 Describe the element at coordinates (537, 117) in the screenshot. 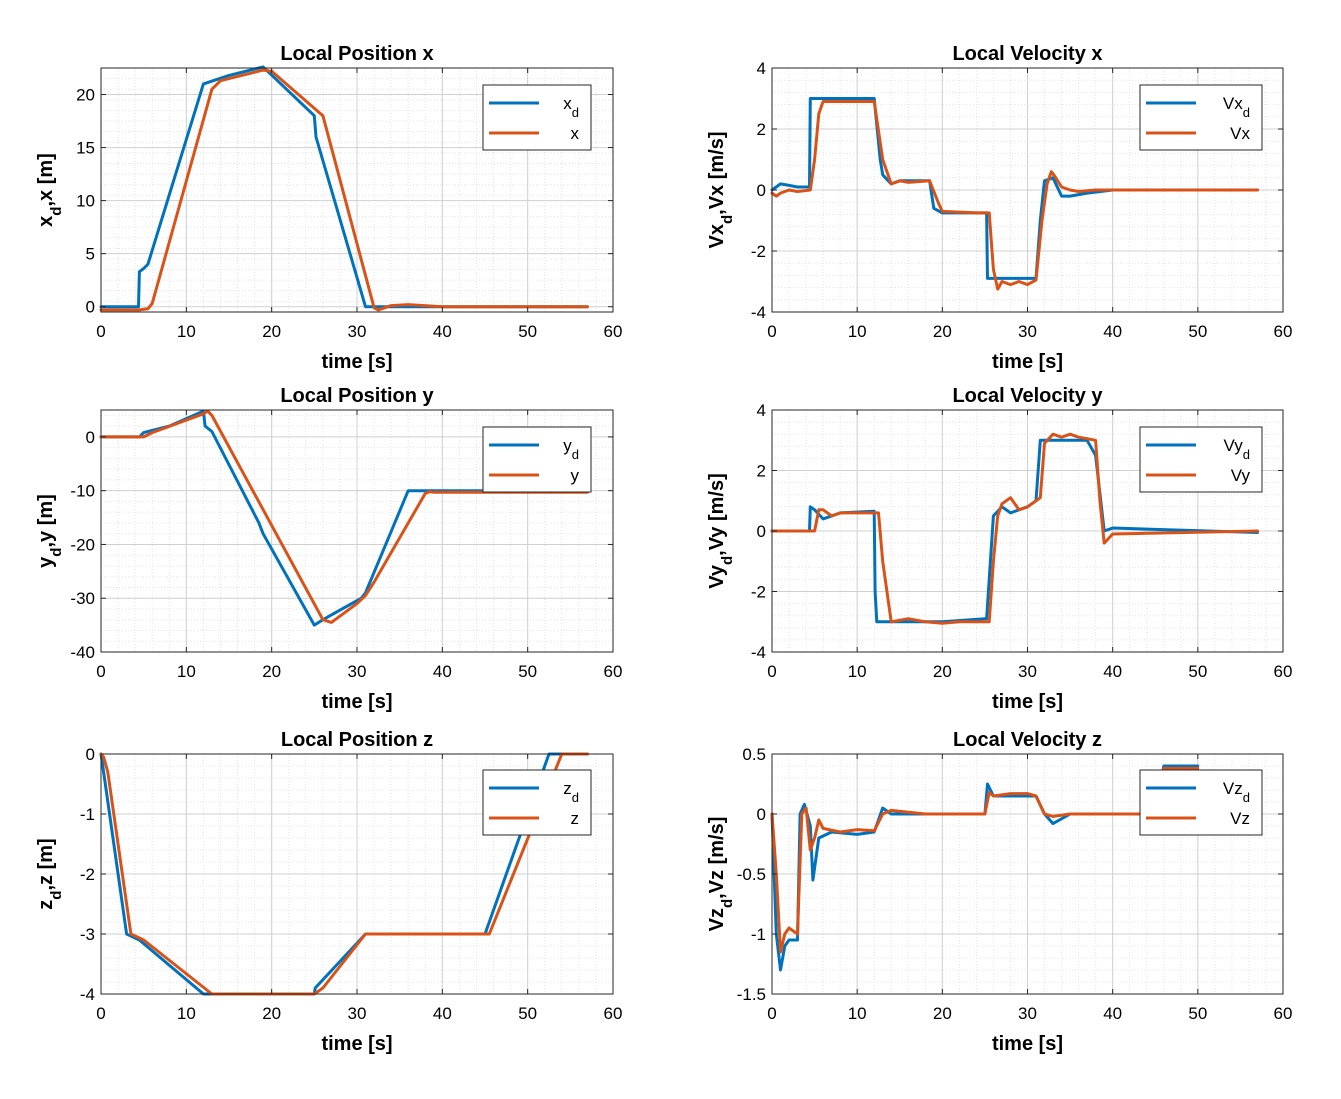

I see `legend: xd x` at that location.